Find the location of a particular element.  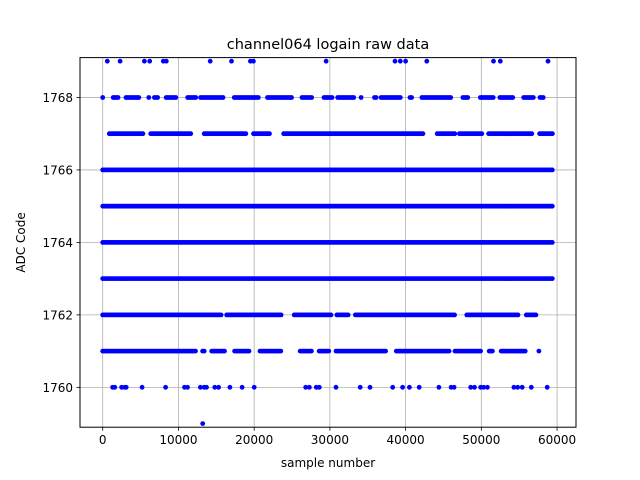

x-tick-label: 60000 is located at coordinates (557, 440).